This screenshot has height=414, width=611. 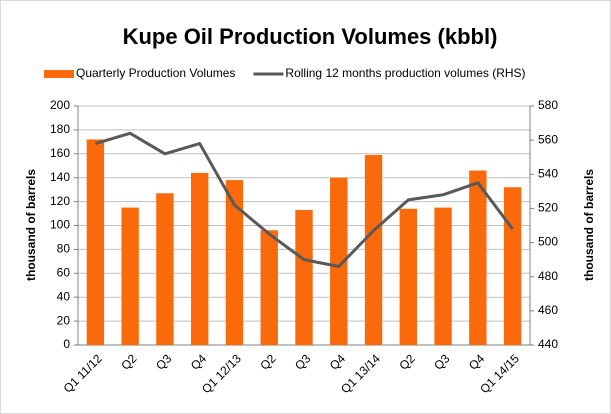 What do you see at coordinates (548, 105) in the screenshot?
I see `y2-tick-label: 580` at bounding box center [548, 105].